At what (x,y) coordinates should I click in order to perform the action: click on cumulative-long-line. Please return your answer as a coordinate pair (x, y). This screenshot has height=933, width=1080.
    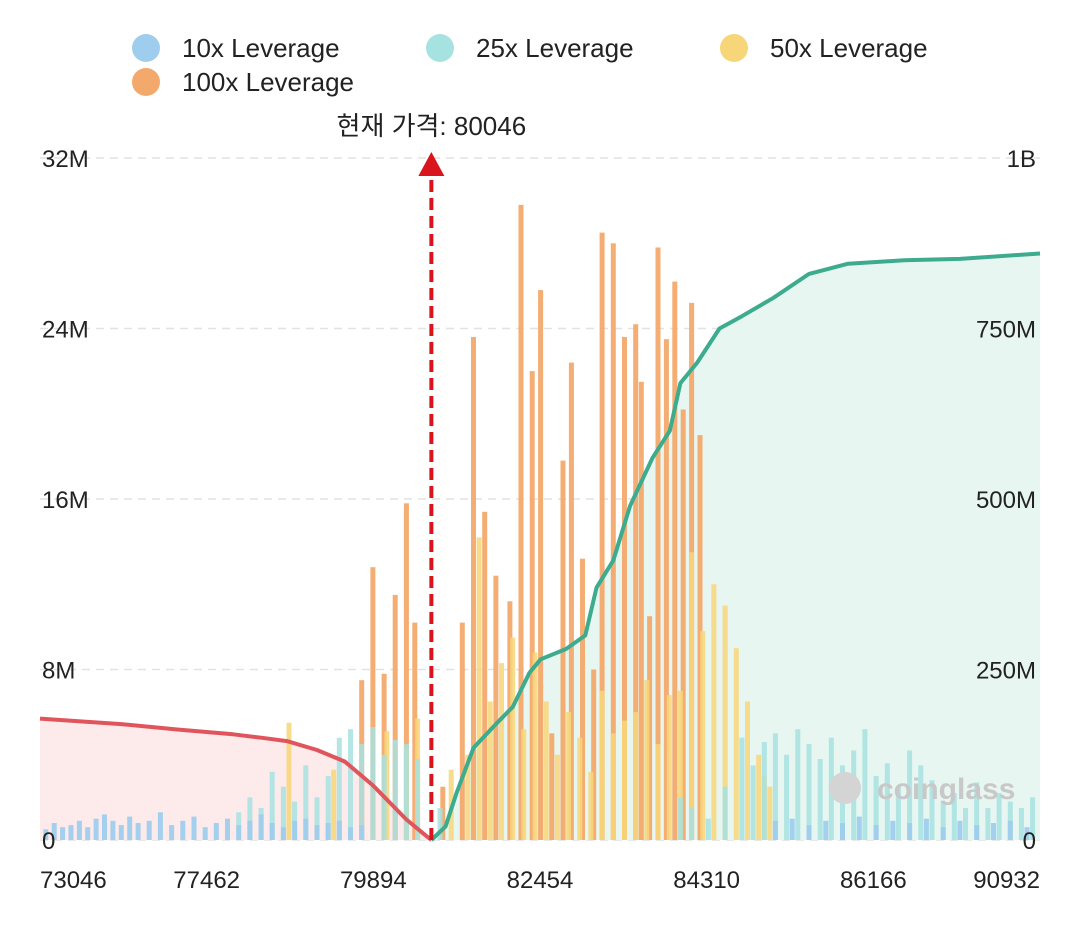
    Looking at the image, I should click on (236, 779).